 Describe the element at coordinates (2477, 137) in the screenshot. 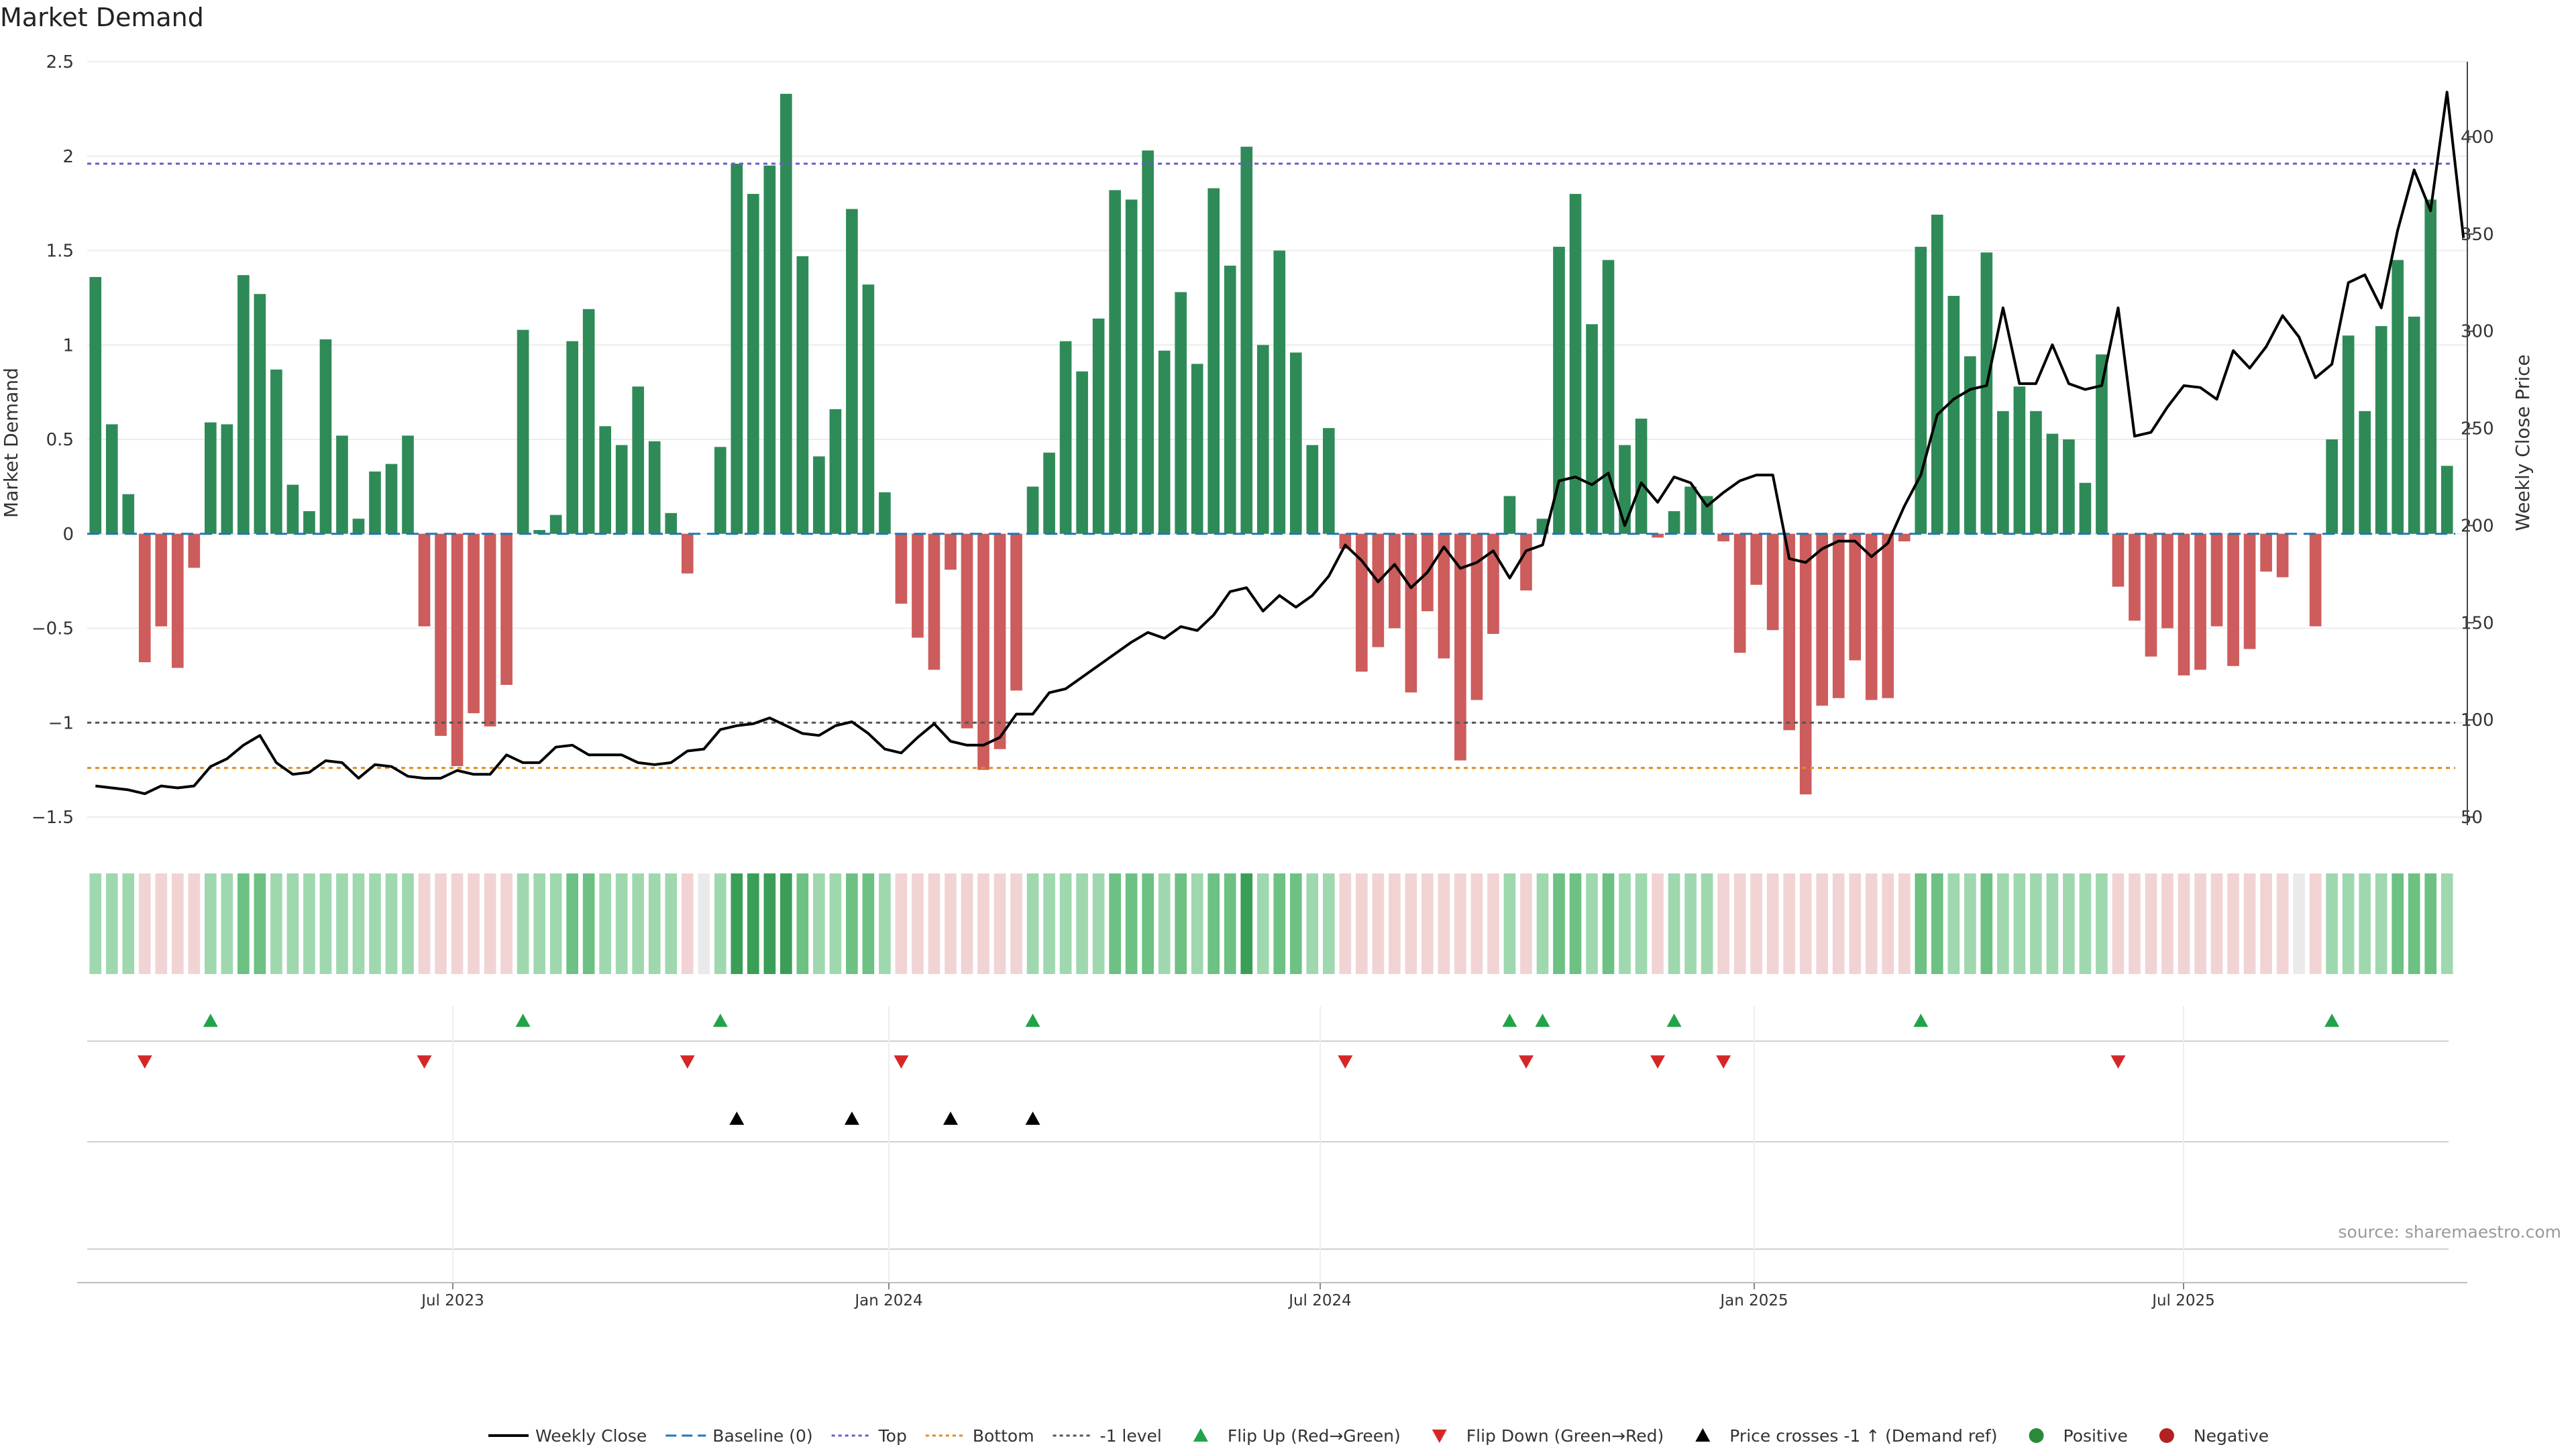

I see `right-tick-label: 400` at that location.